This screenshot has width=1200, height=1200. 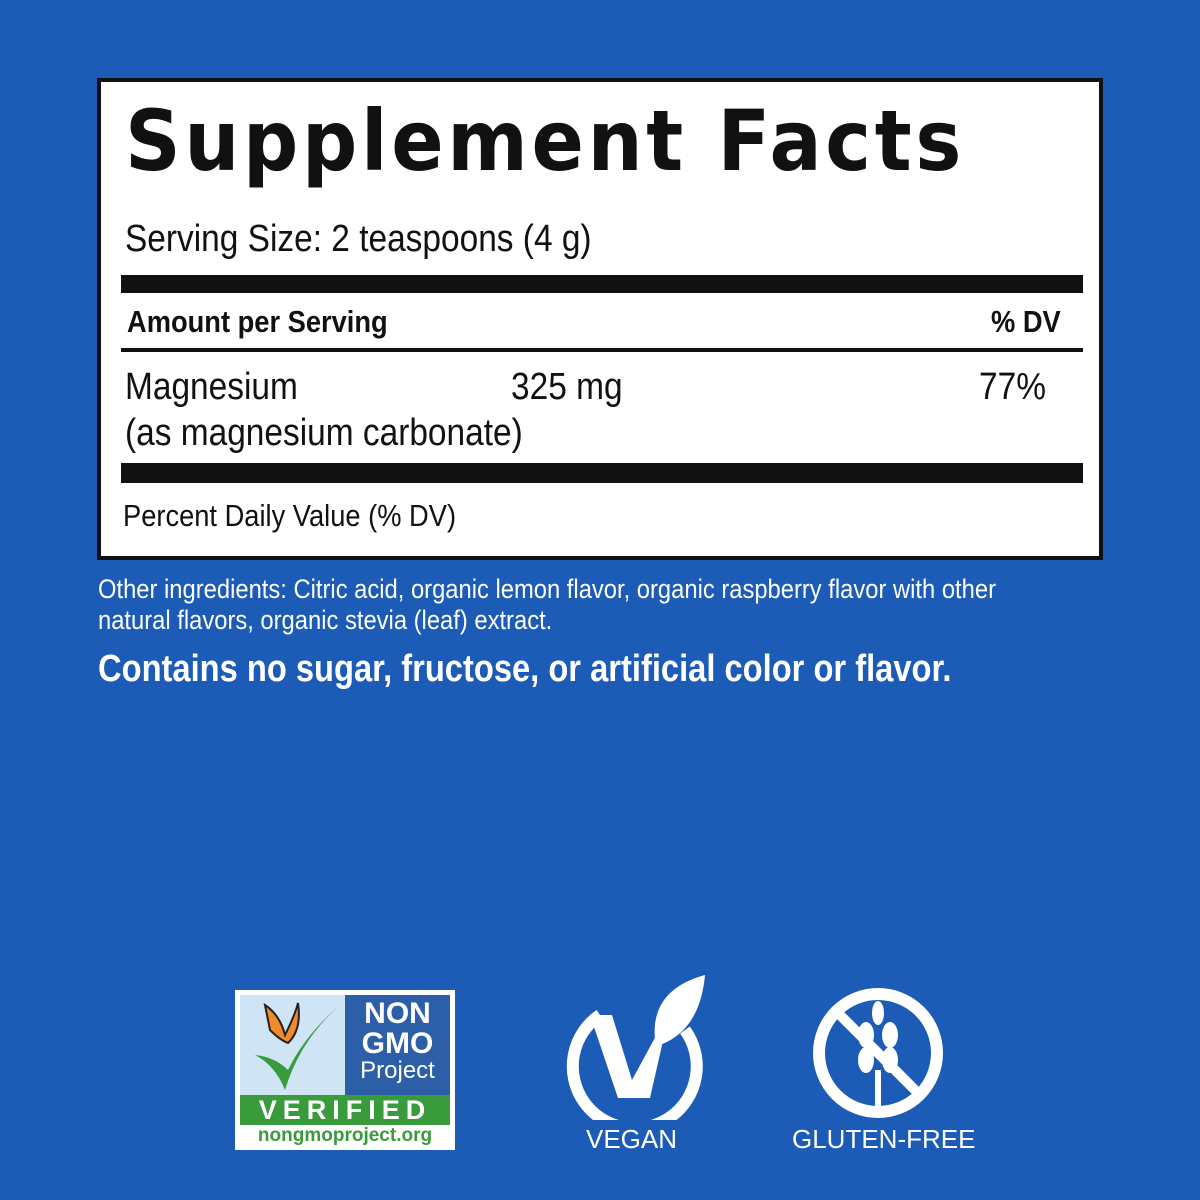 What do you see at coordinates (884, 1139) in the screenshot?
I see `gluten-free-label: GLUTEN-FREE` at bounding box center [884, 1139].